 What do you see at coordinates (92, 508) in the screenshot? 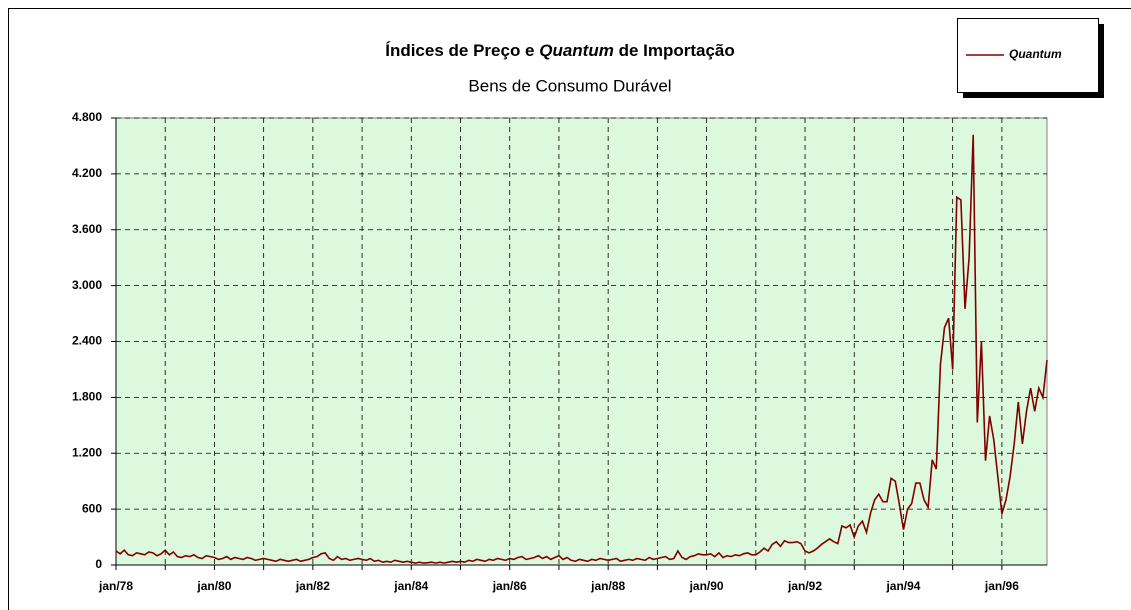
I see `y-tick-label: 600` at bounding box center [92, 508].